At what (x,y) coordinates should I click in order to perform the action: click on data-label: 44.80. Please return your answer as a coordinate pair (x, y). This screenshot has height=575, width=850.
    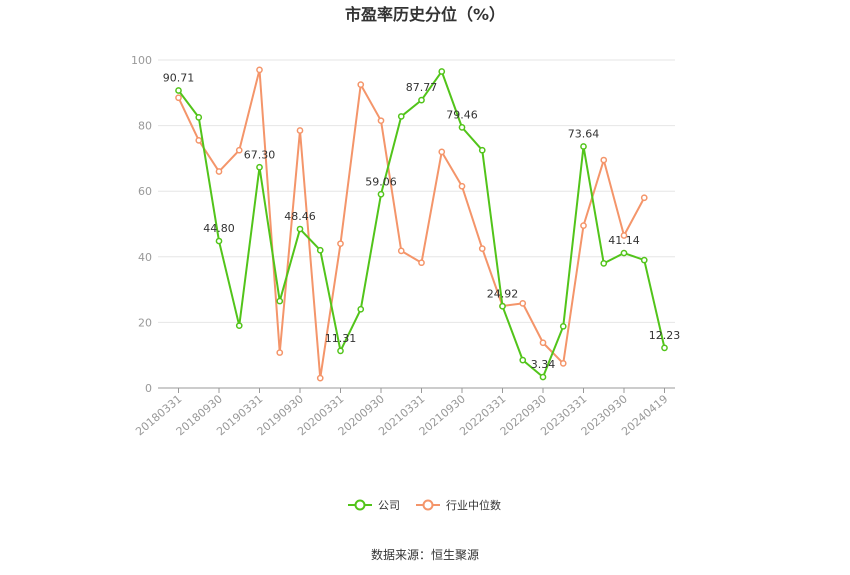
    Looking at the image, I should click on (219, 228).